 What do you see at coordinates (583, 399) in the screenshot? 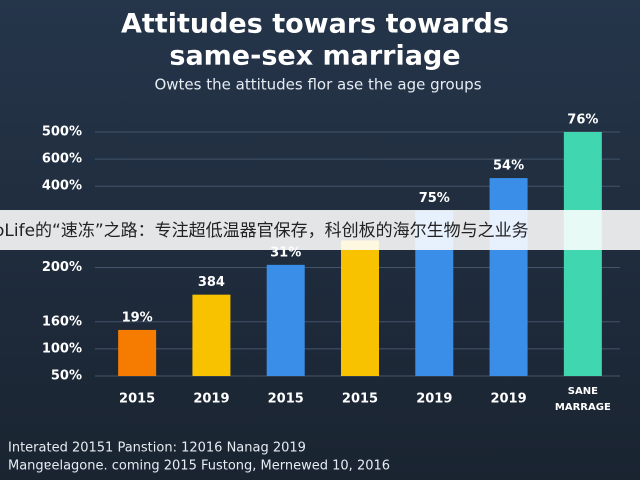
I see `x-tick-label: SANE MARRAGE` at bounding box center [583, 399].